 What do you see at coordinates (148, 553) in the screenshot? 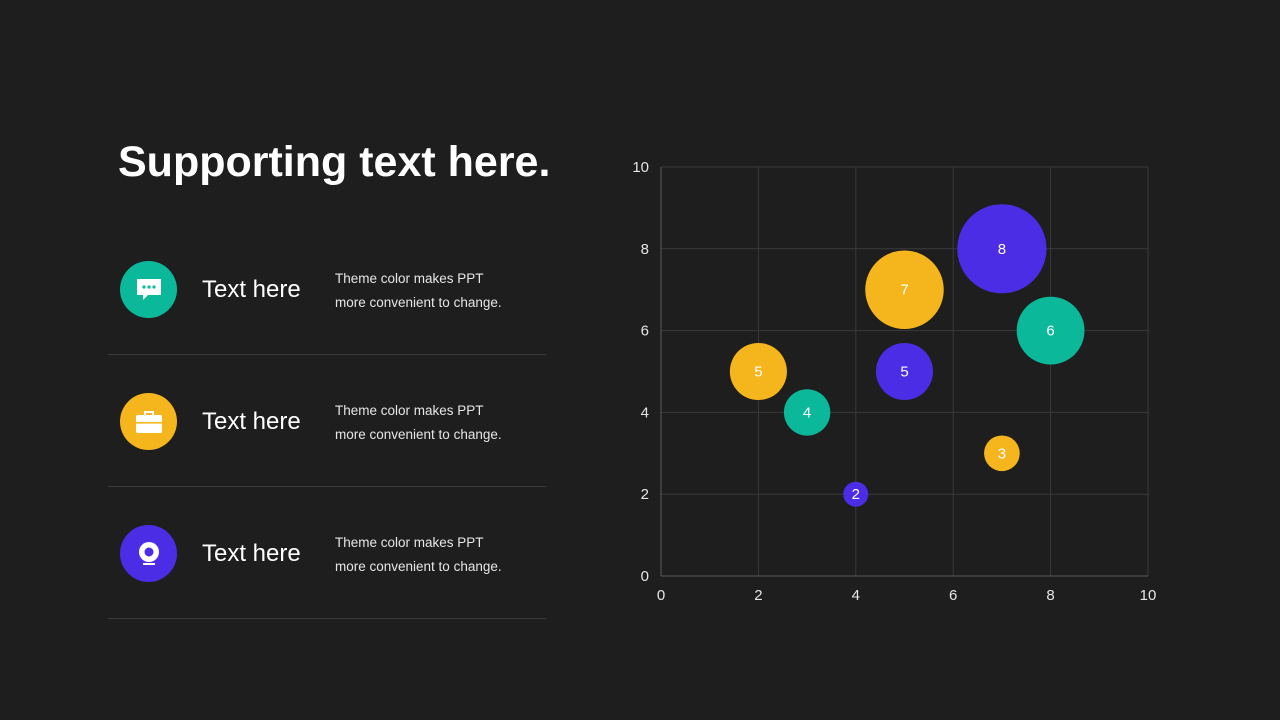
I see `webcam-icon` at bounding box center [148, 553].